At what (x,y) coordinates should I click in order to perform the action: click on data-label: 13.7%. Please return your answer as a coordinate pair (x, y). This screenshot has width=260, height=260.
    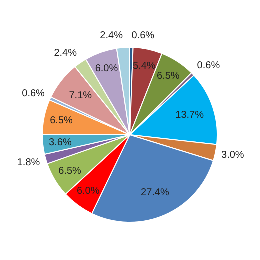
    Looking at the image, I should click on (190, 116).